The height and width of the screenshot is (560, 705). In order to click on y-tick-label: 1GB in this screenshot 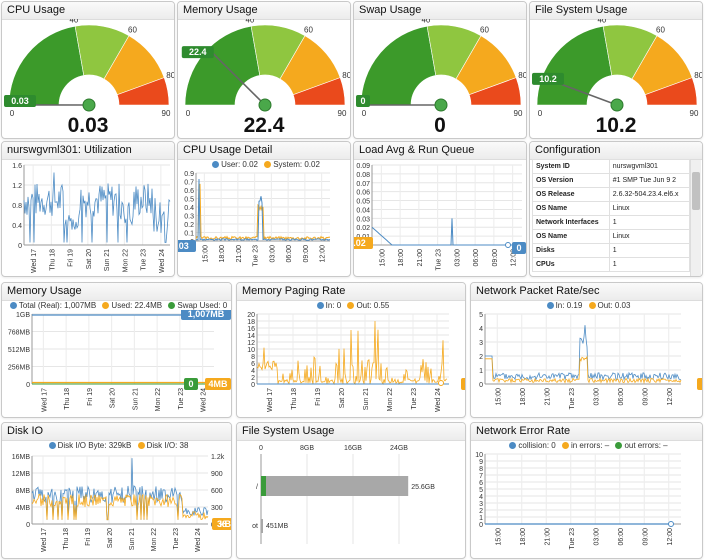, I will do `click(23, 315)`.